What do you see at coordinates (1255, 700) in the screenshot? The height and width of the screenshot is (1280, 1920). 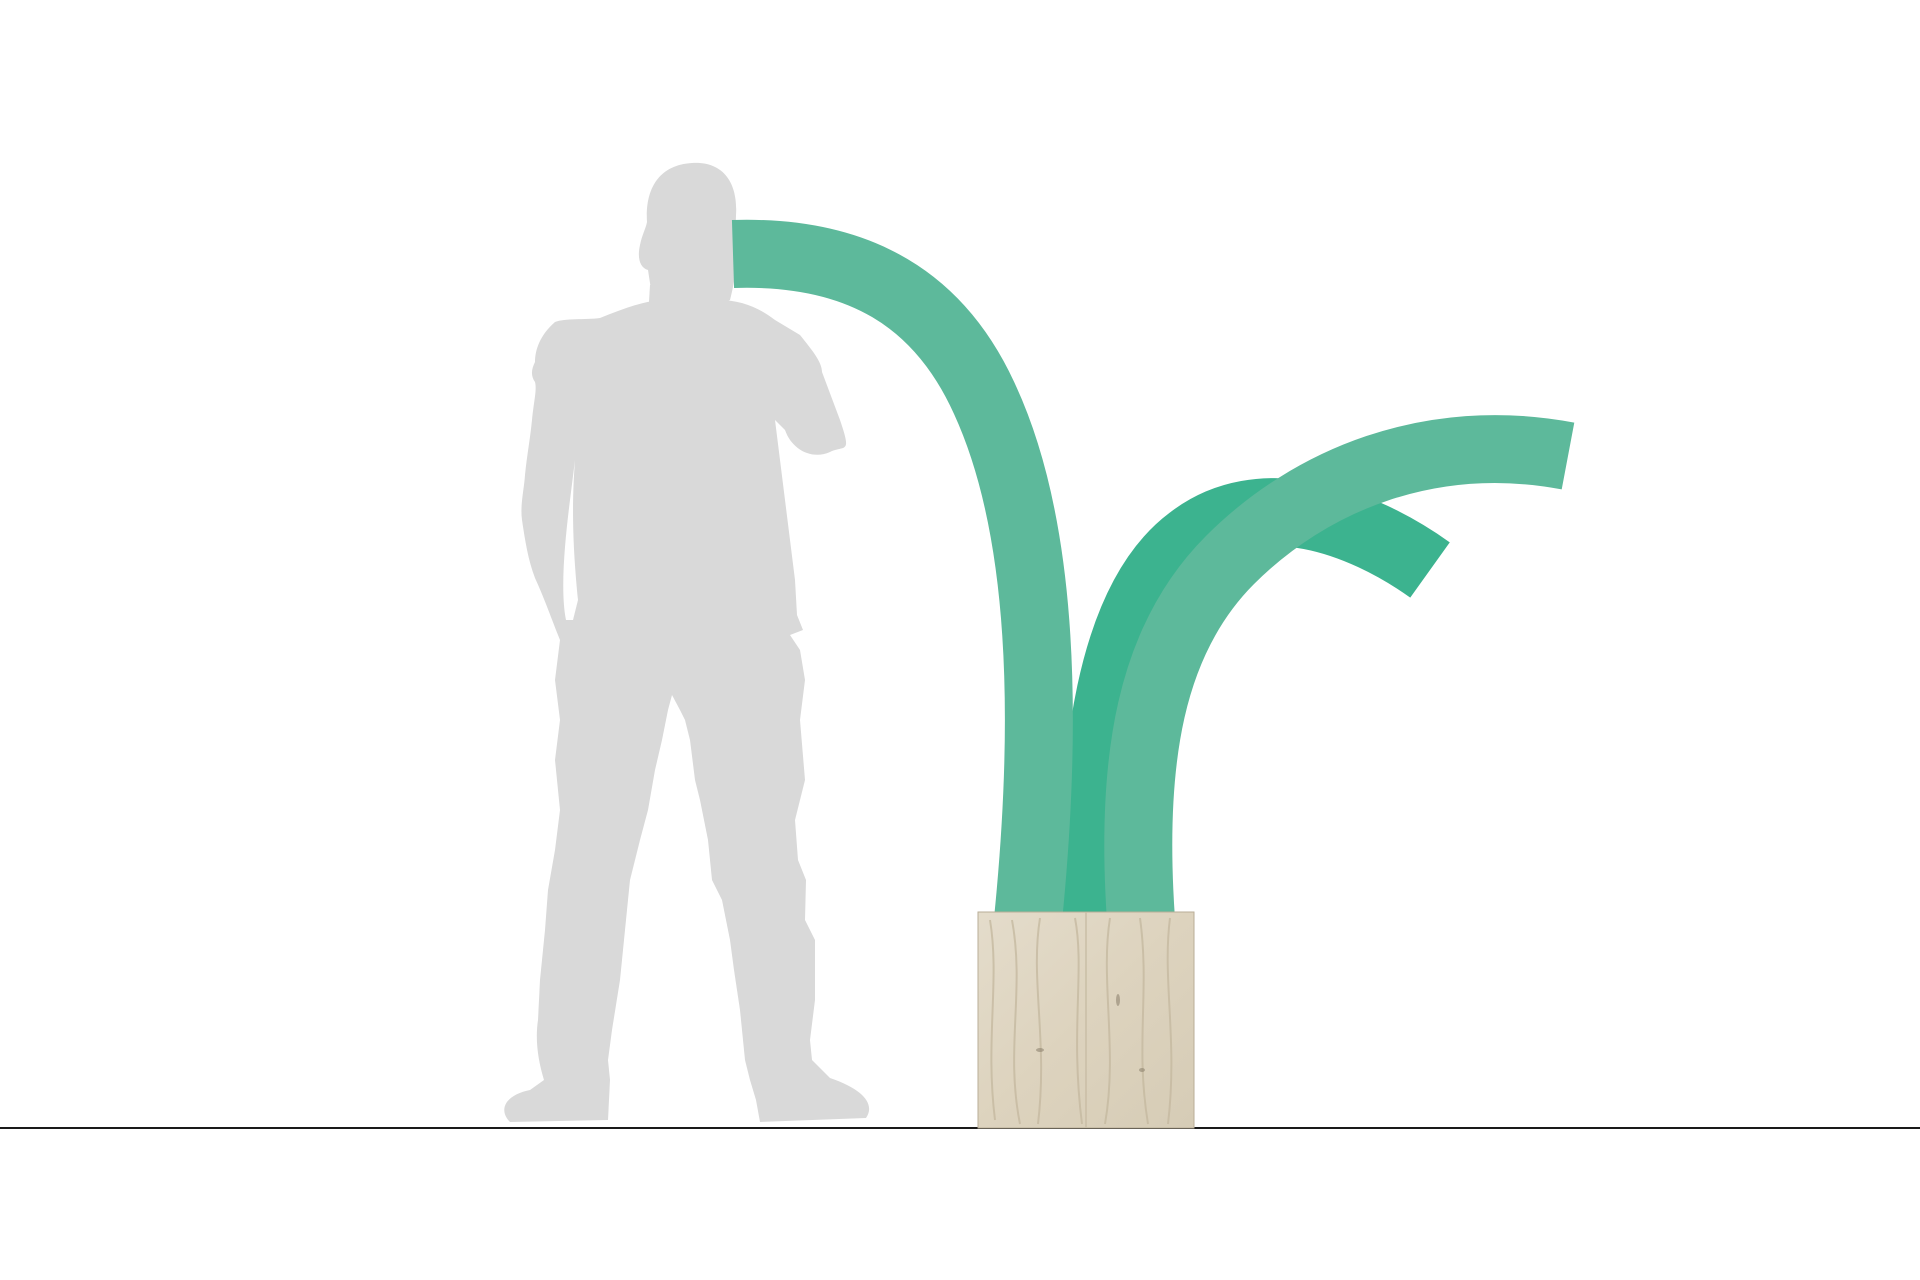 I see `leaf-dark` at bounding box center [1255, 700].